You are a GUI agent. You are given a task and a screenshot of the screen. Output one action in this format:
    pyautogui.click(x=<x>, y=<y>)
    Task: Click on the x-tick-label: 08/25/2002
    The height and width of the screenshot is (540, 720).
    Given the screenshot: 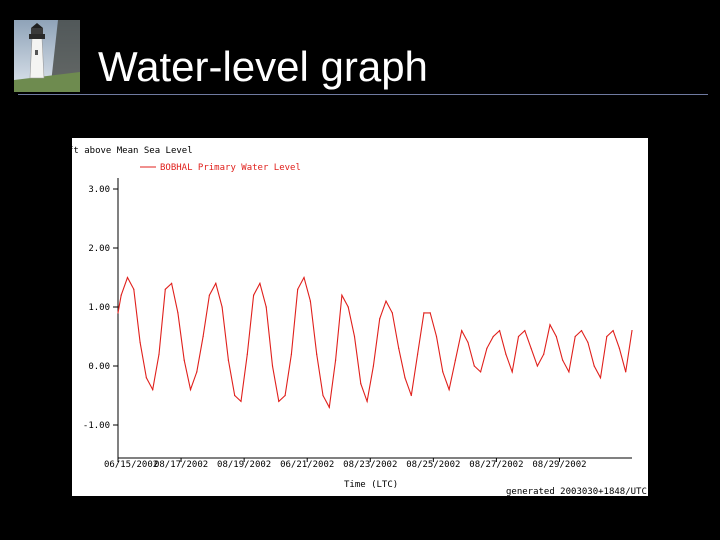 What is the action you would take?
    pyautogui.click(x=433, y=465)
    